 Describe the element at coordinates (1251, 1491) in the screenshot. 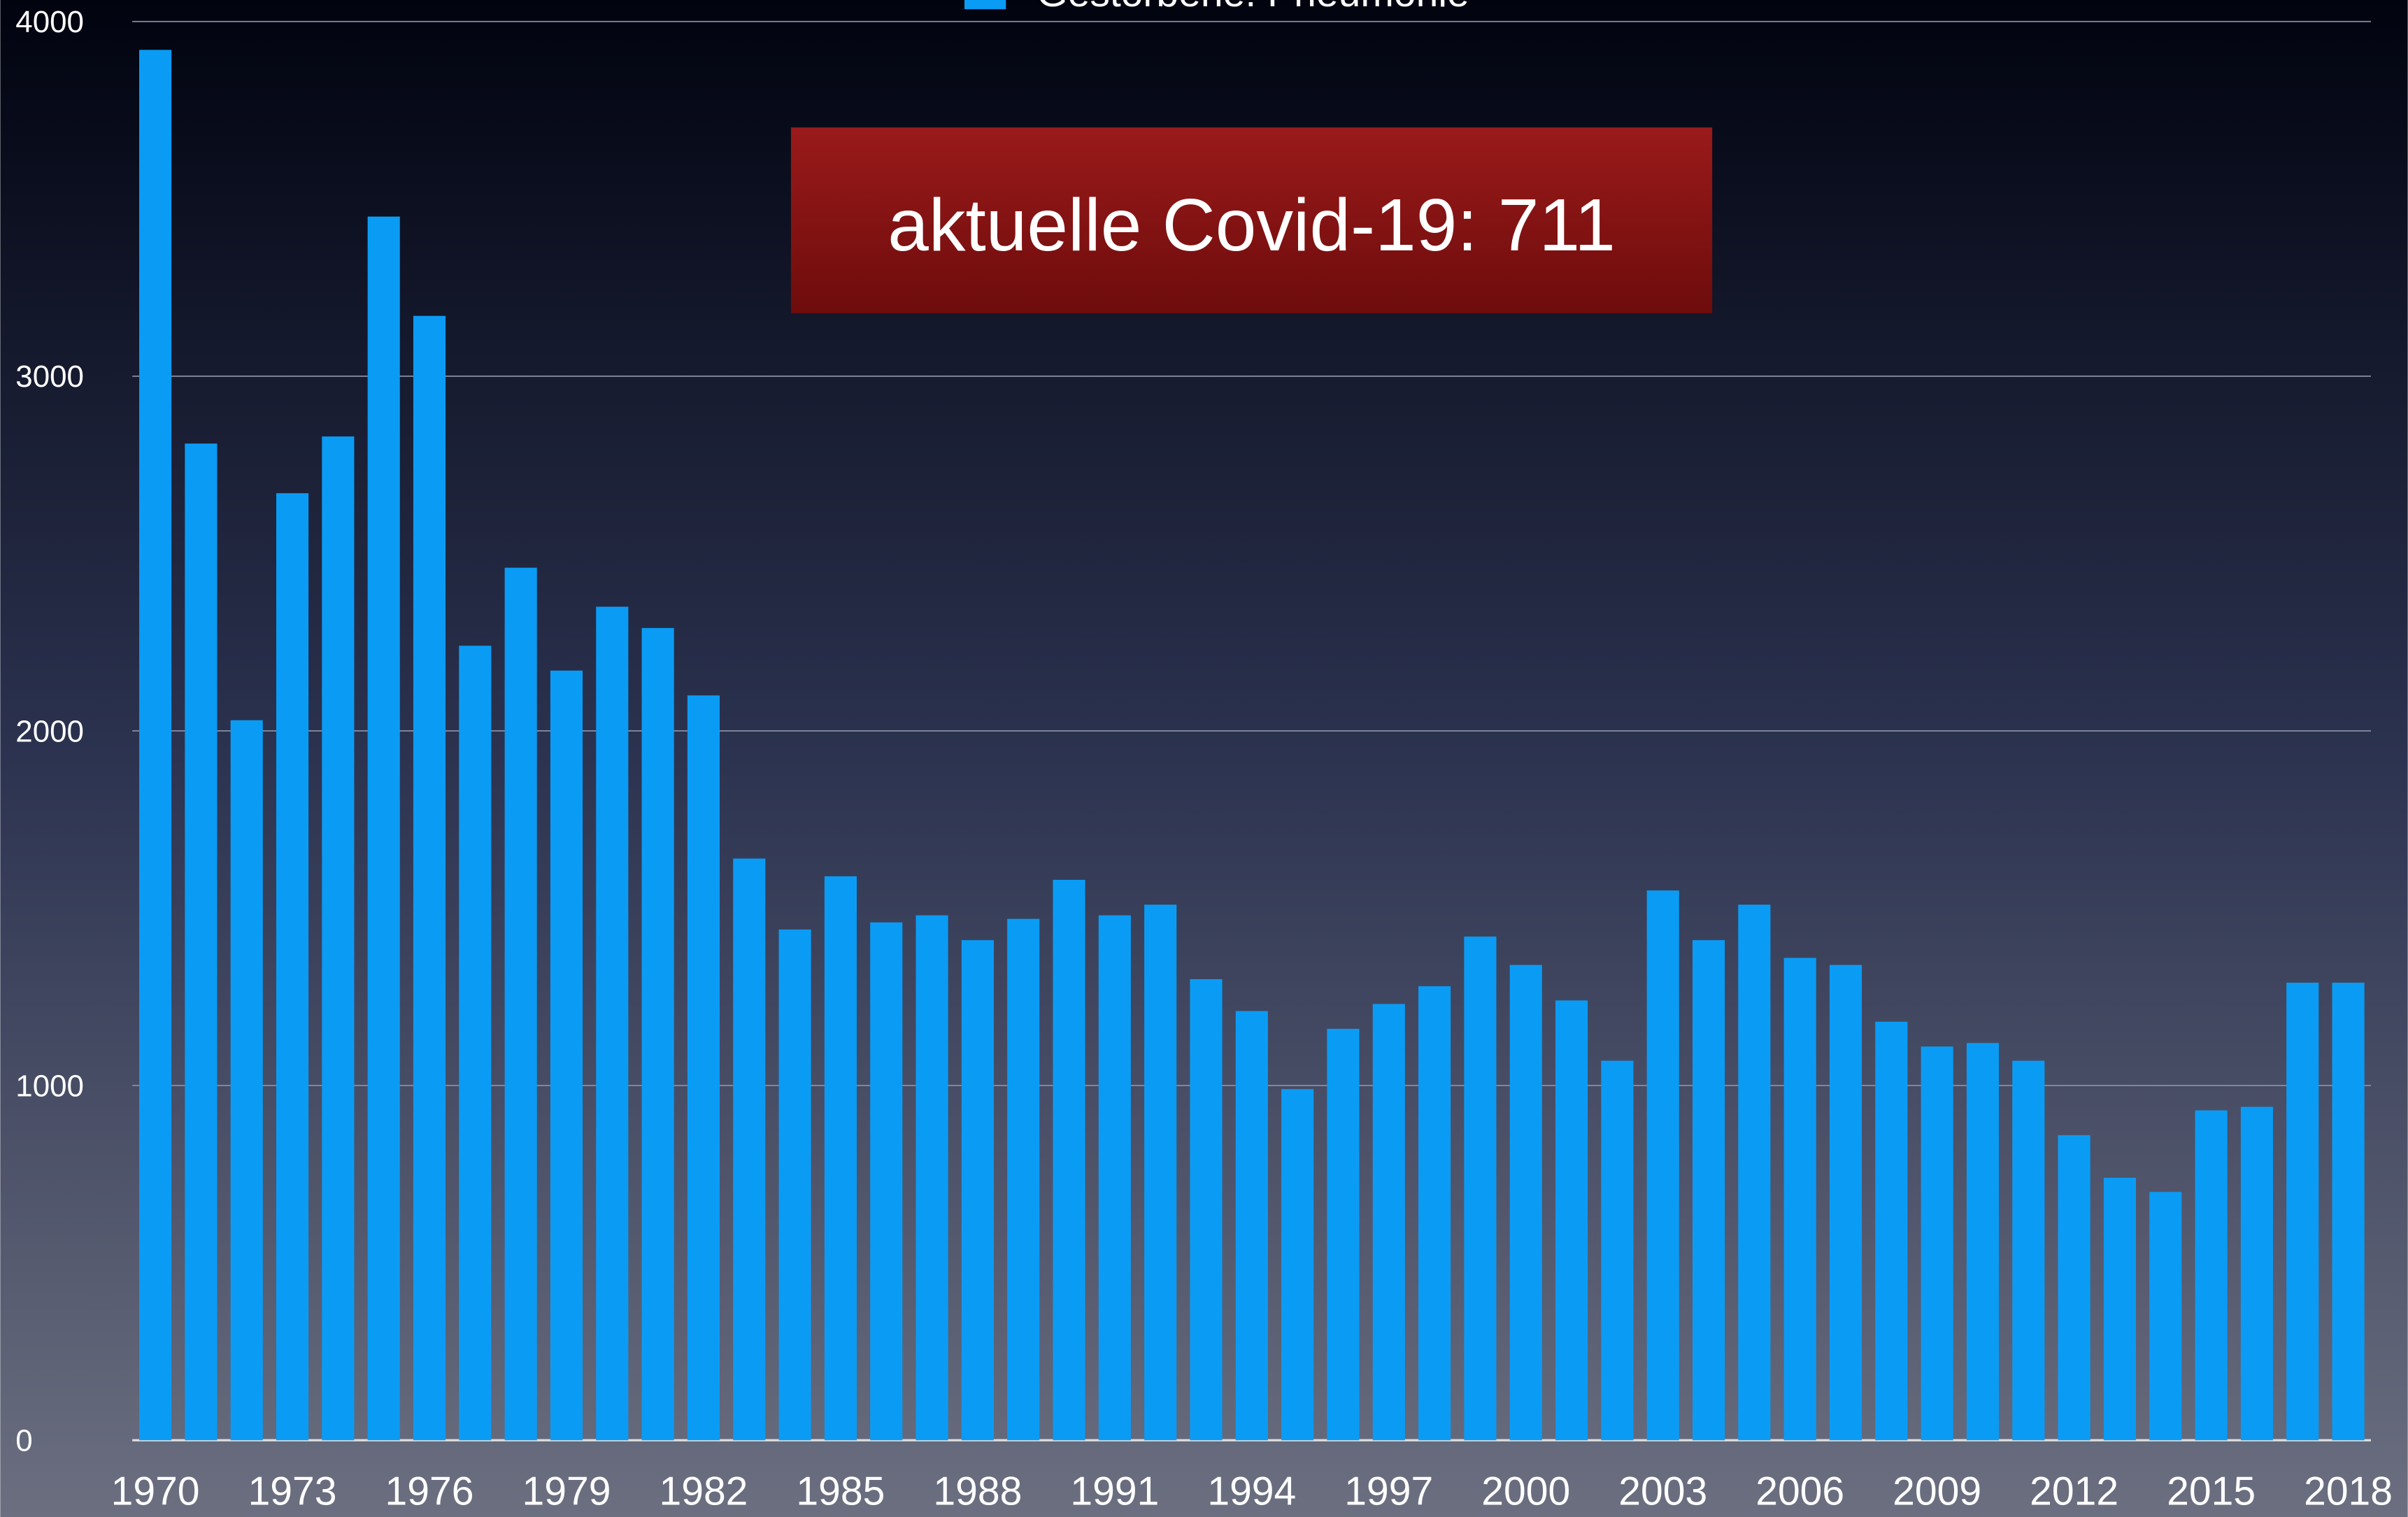

I see `x-tick-label: 1994` at that location.